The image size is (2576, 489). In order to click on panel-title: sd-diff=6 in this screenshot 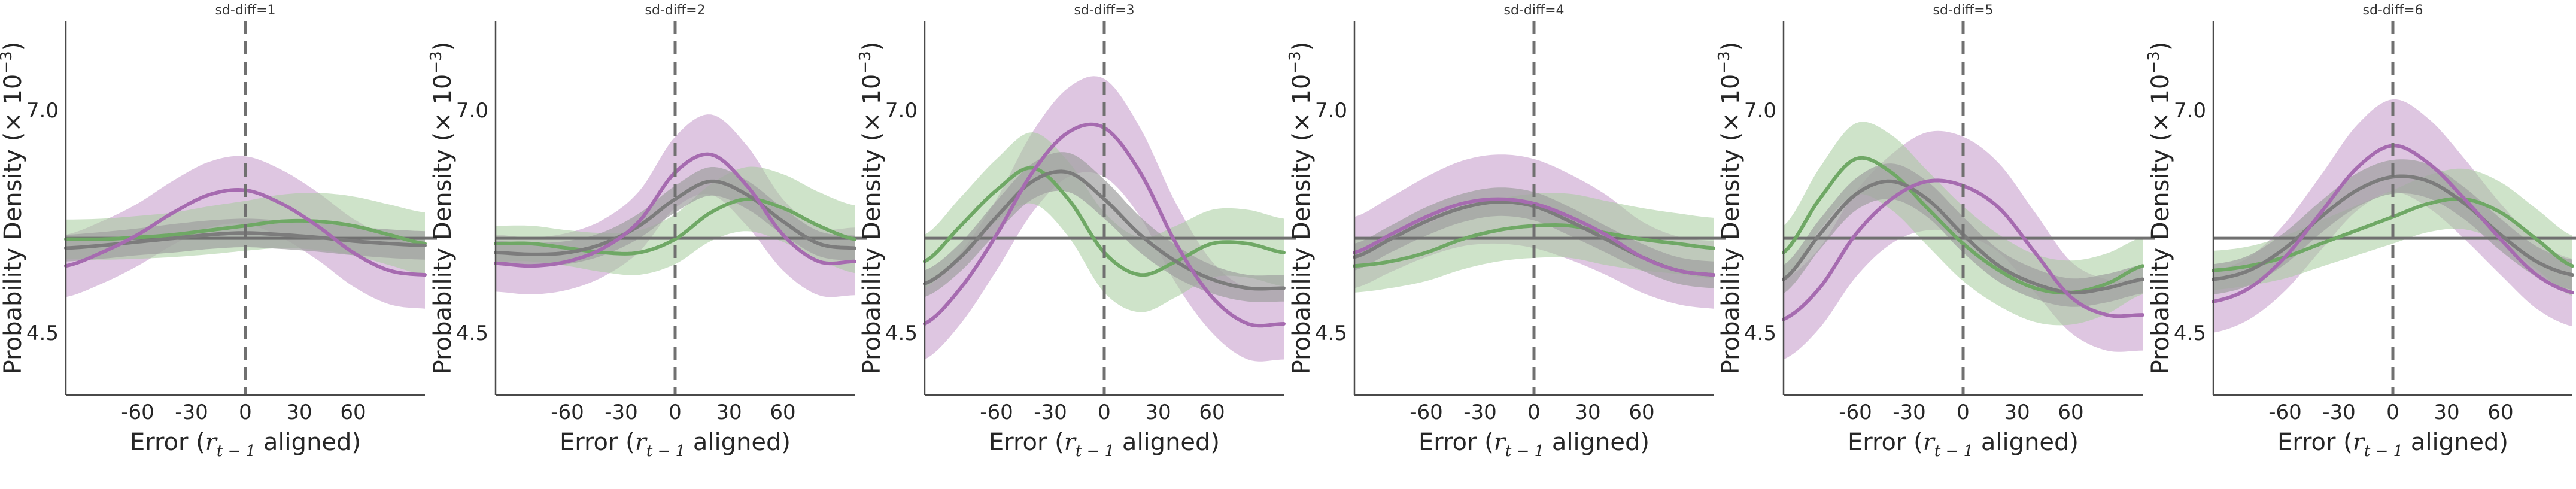, I will do `click(2392, 10)`.